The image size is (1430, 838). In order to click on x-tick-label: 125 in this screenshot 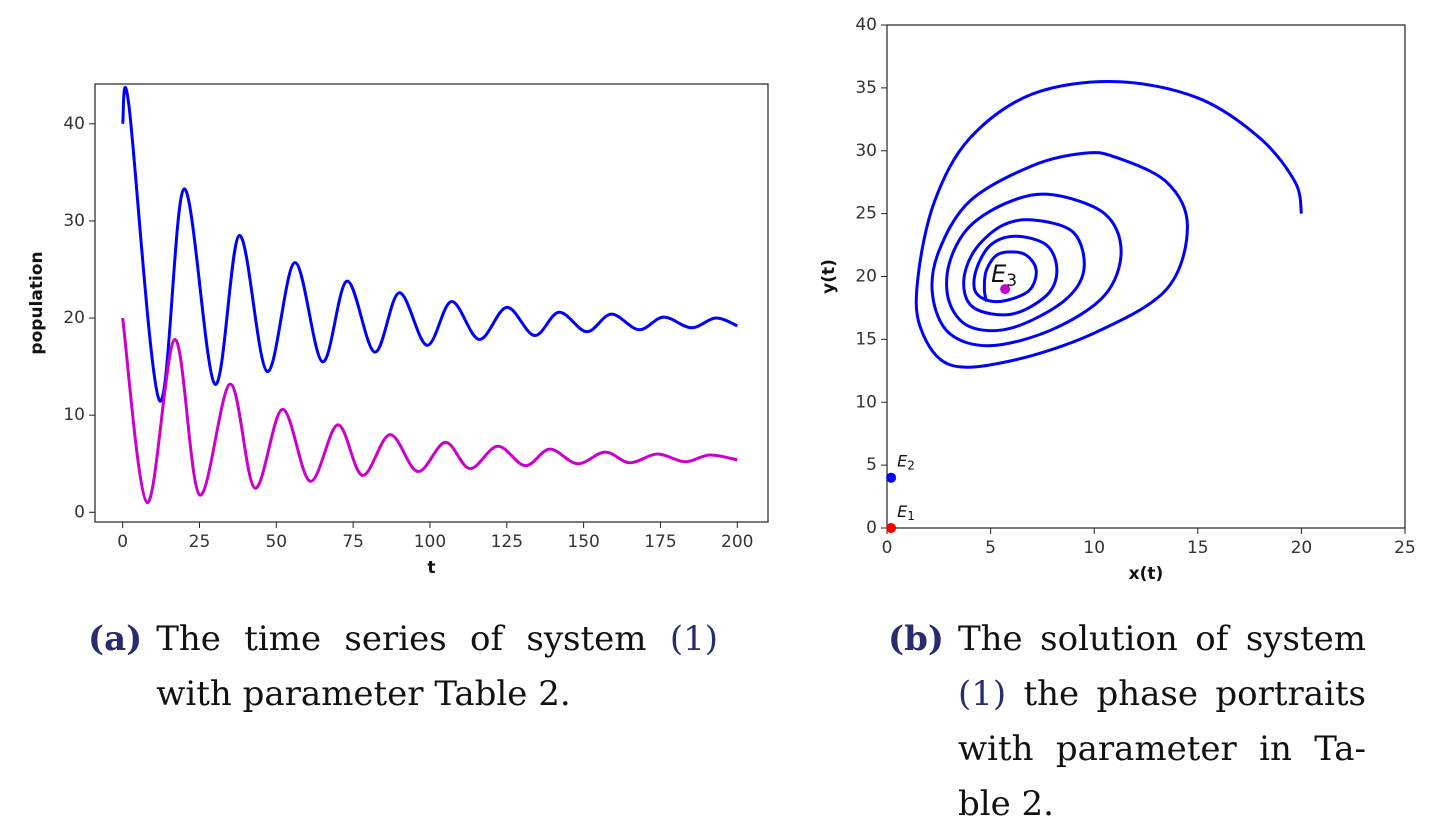, I will do `click(507, 542)`.